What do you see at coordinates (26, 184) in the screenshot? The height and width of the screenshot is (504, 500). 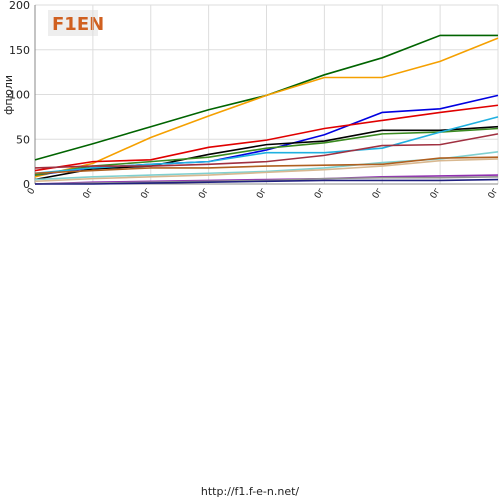 I see `y-tick-label: 0` at bounding box center [26, 184].